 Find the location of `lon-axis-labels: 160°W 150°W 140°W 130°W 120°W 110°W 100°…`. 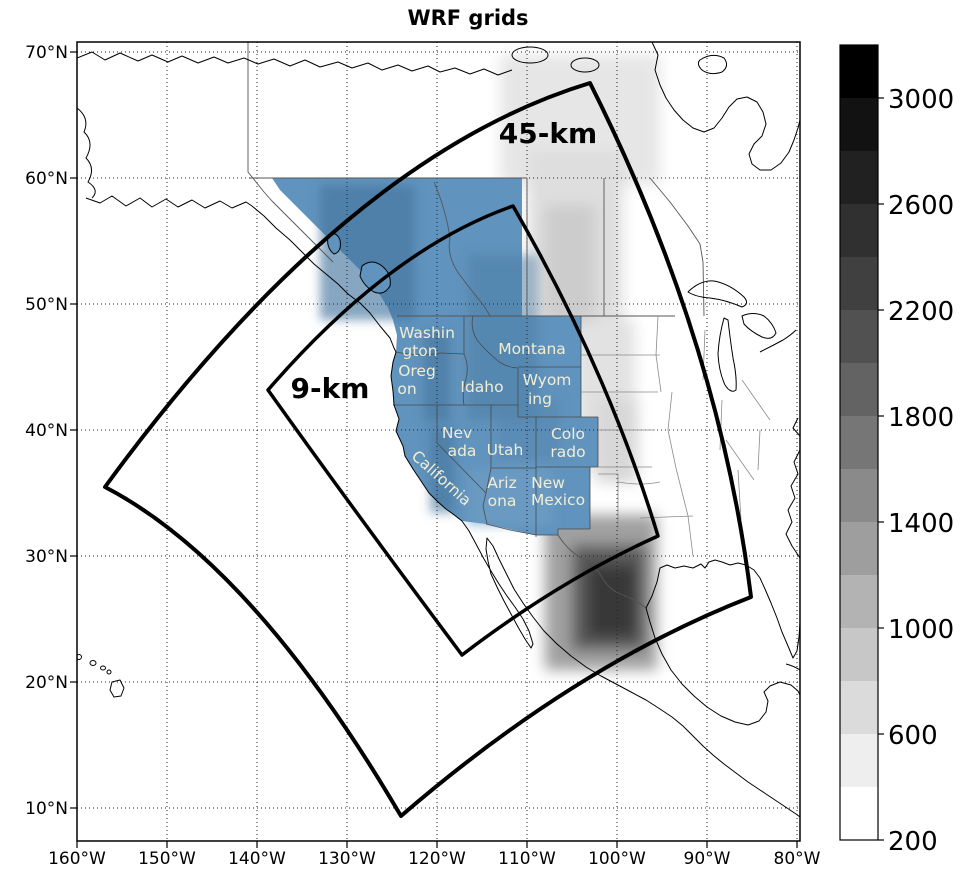

lon-axis-labels: 160°W 150°W 140°W 130°W 120°W 110°W 100°… is located at coordinates (434, 859).